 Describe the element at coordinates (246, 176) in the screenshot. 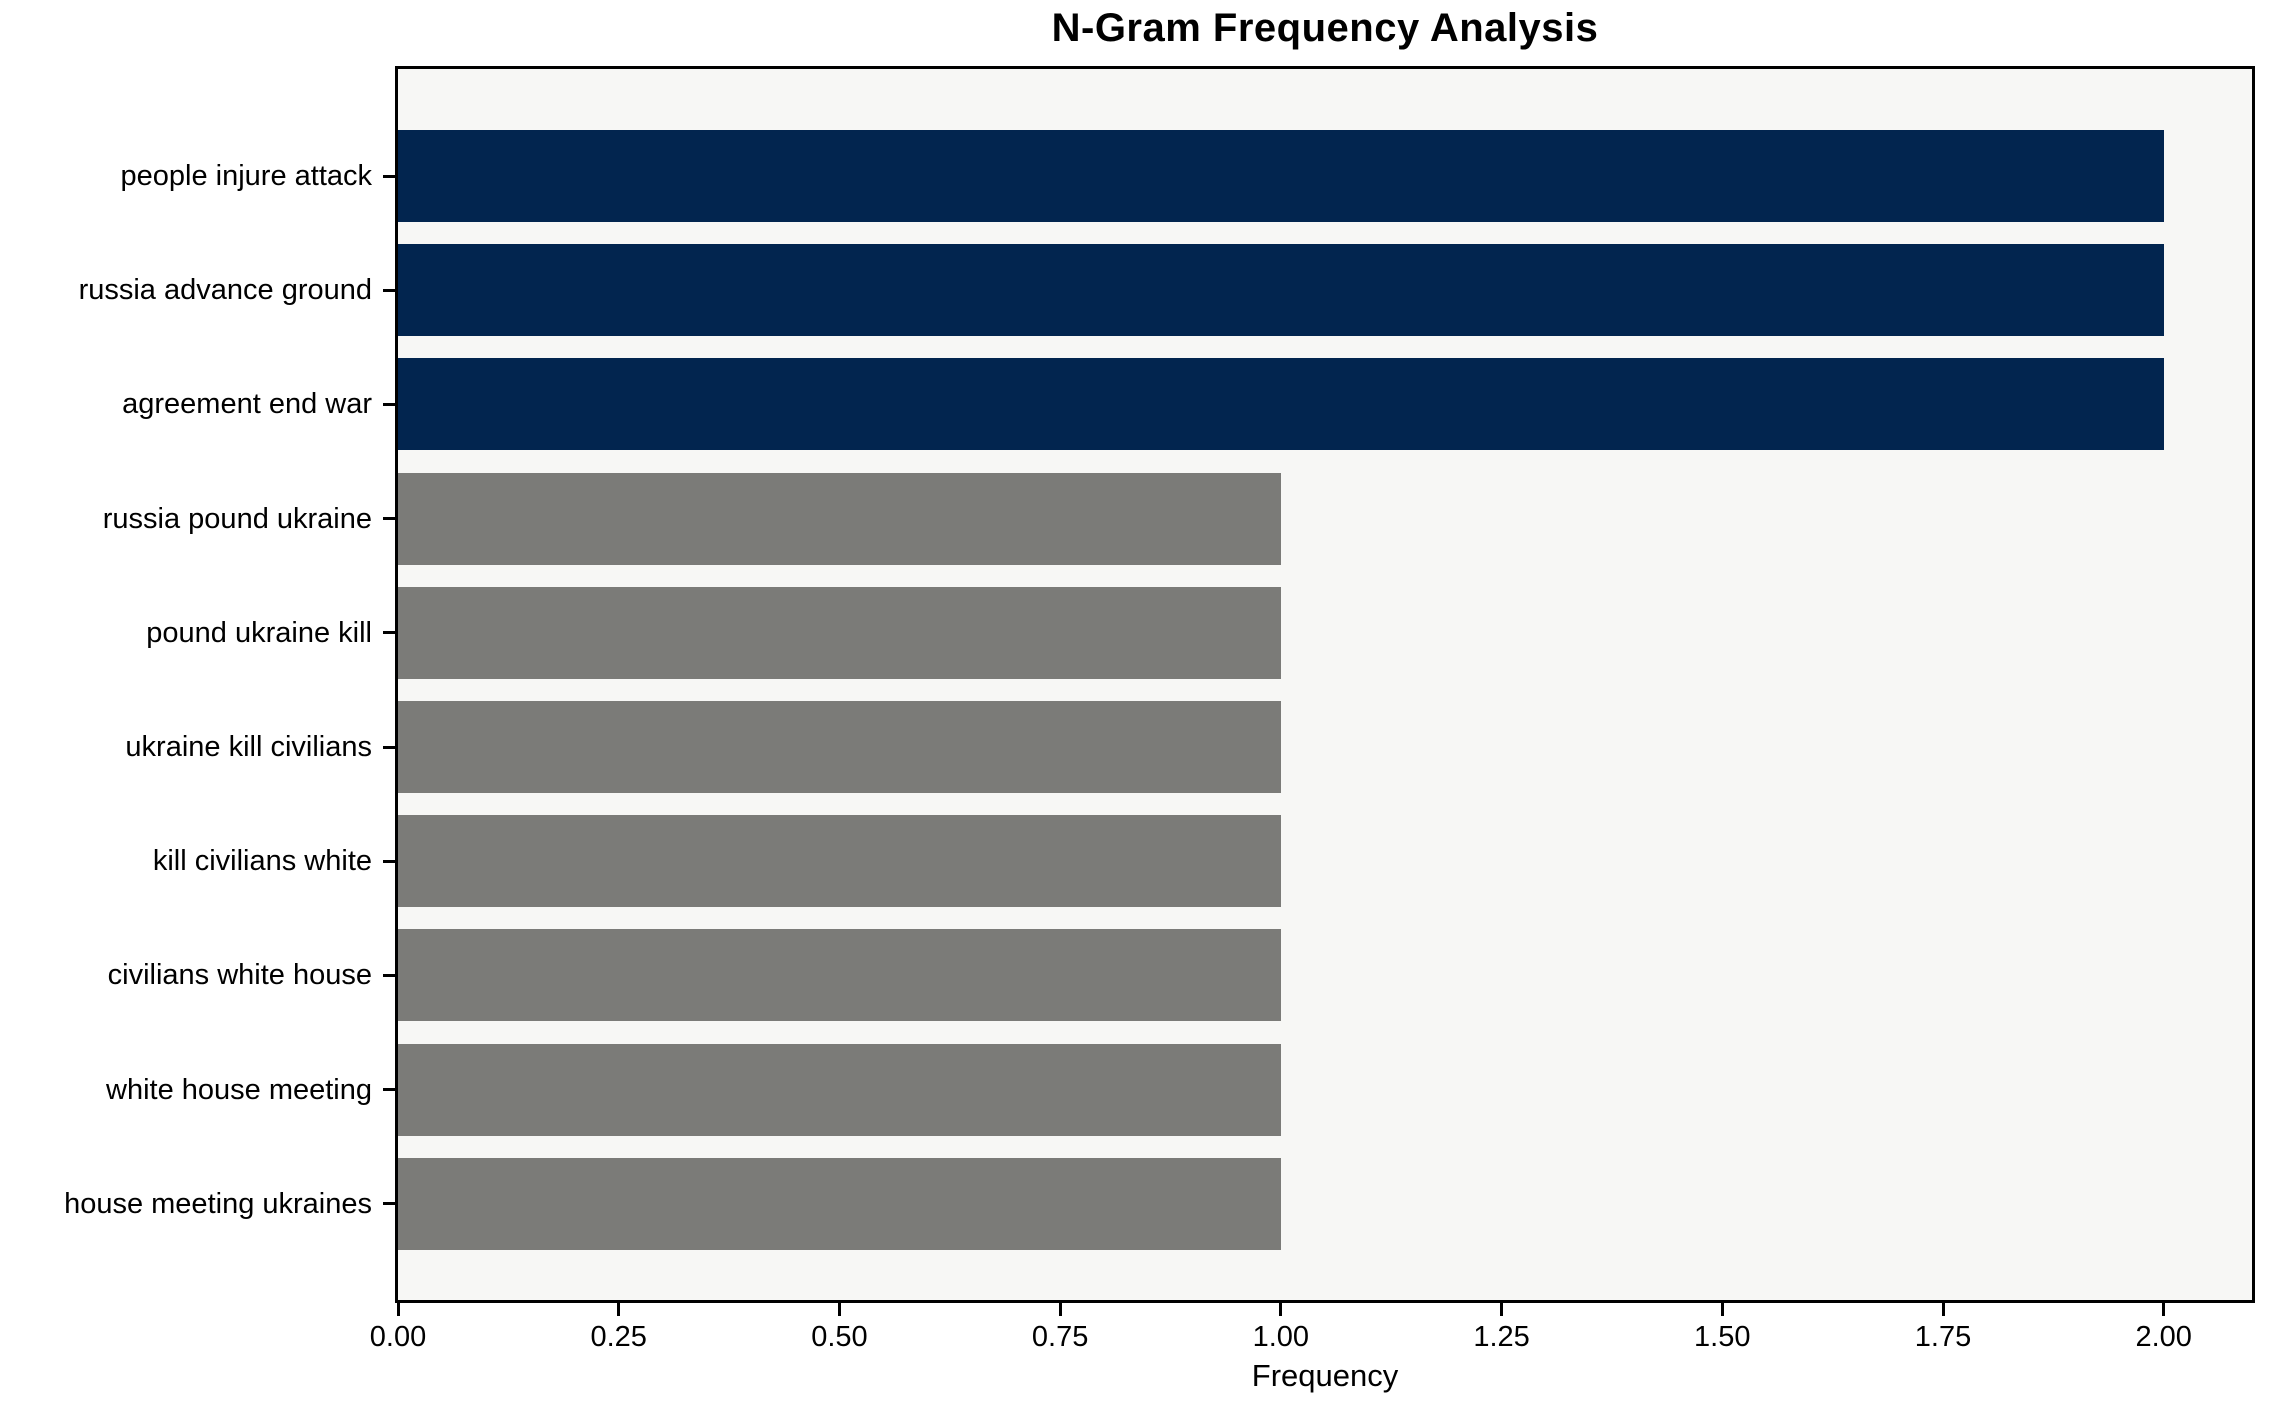

I see `y-axis-label: people injure attack` at that location.